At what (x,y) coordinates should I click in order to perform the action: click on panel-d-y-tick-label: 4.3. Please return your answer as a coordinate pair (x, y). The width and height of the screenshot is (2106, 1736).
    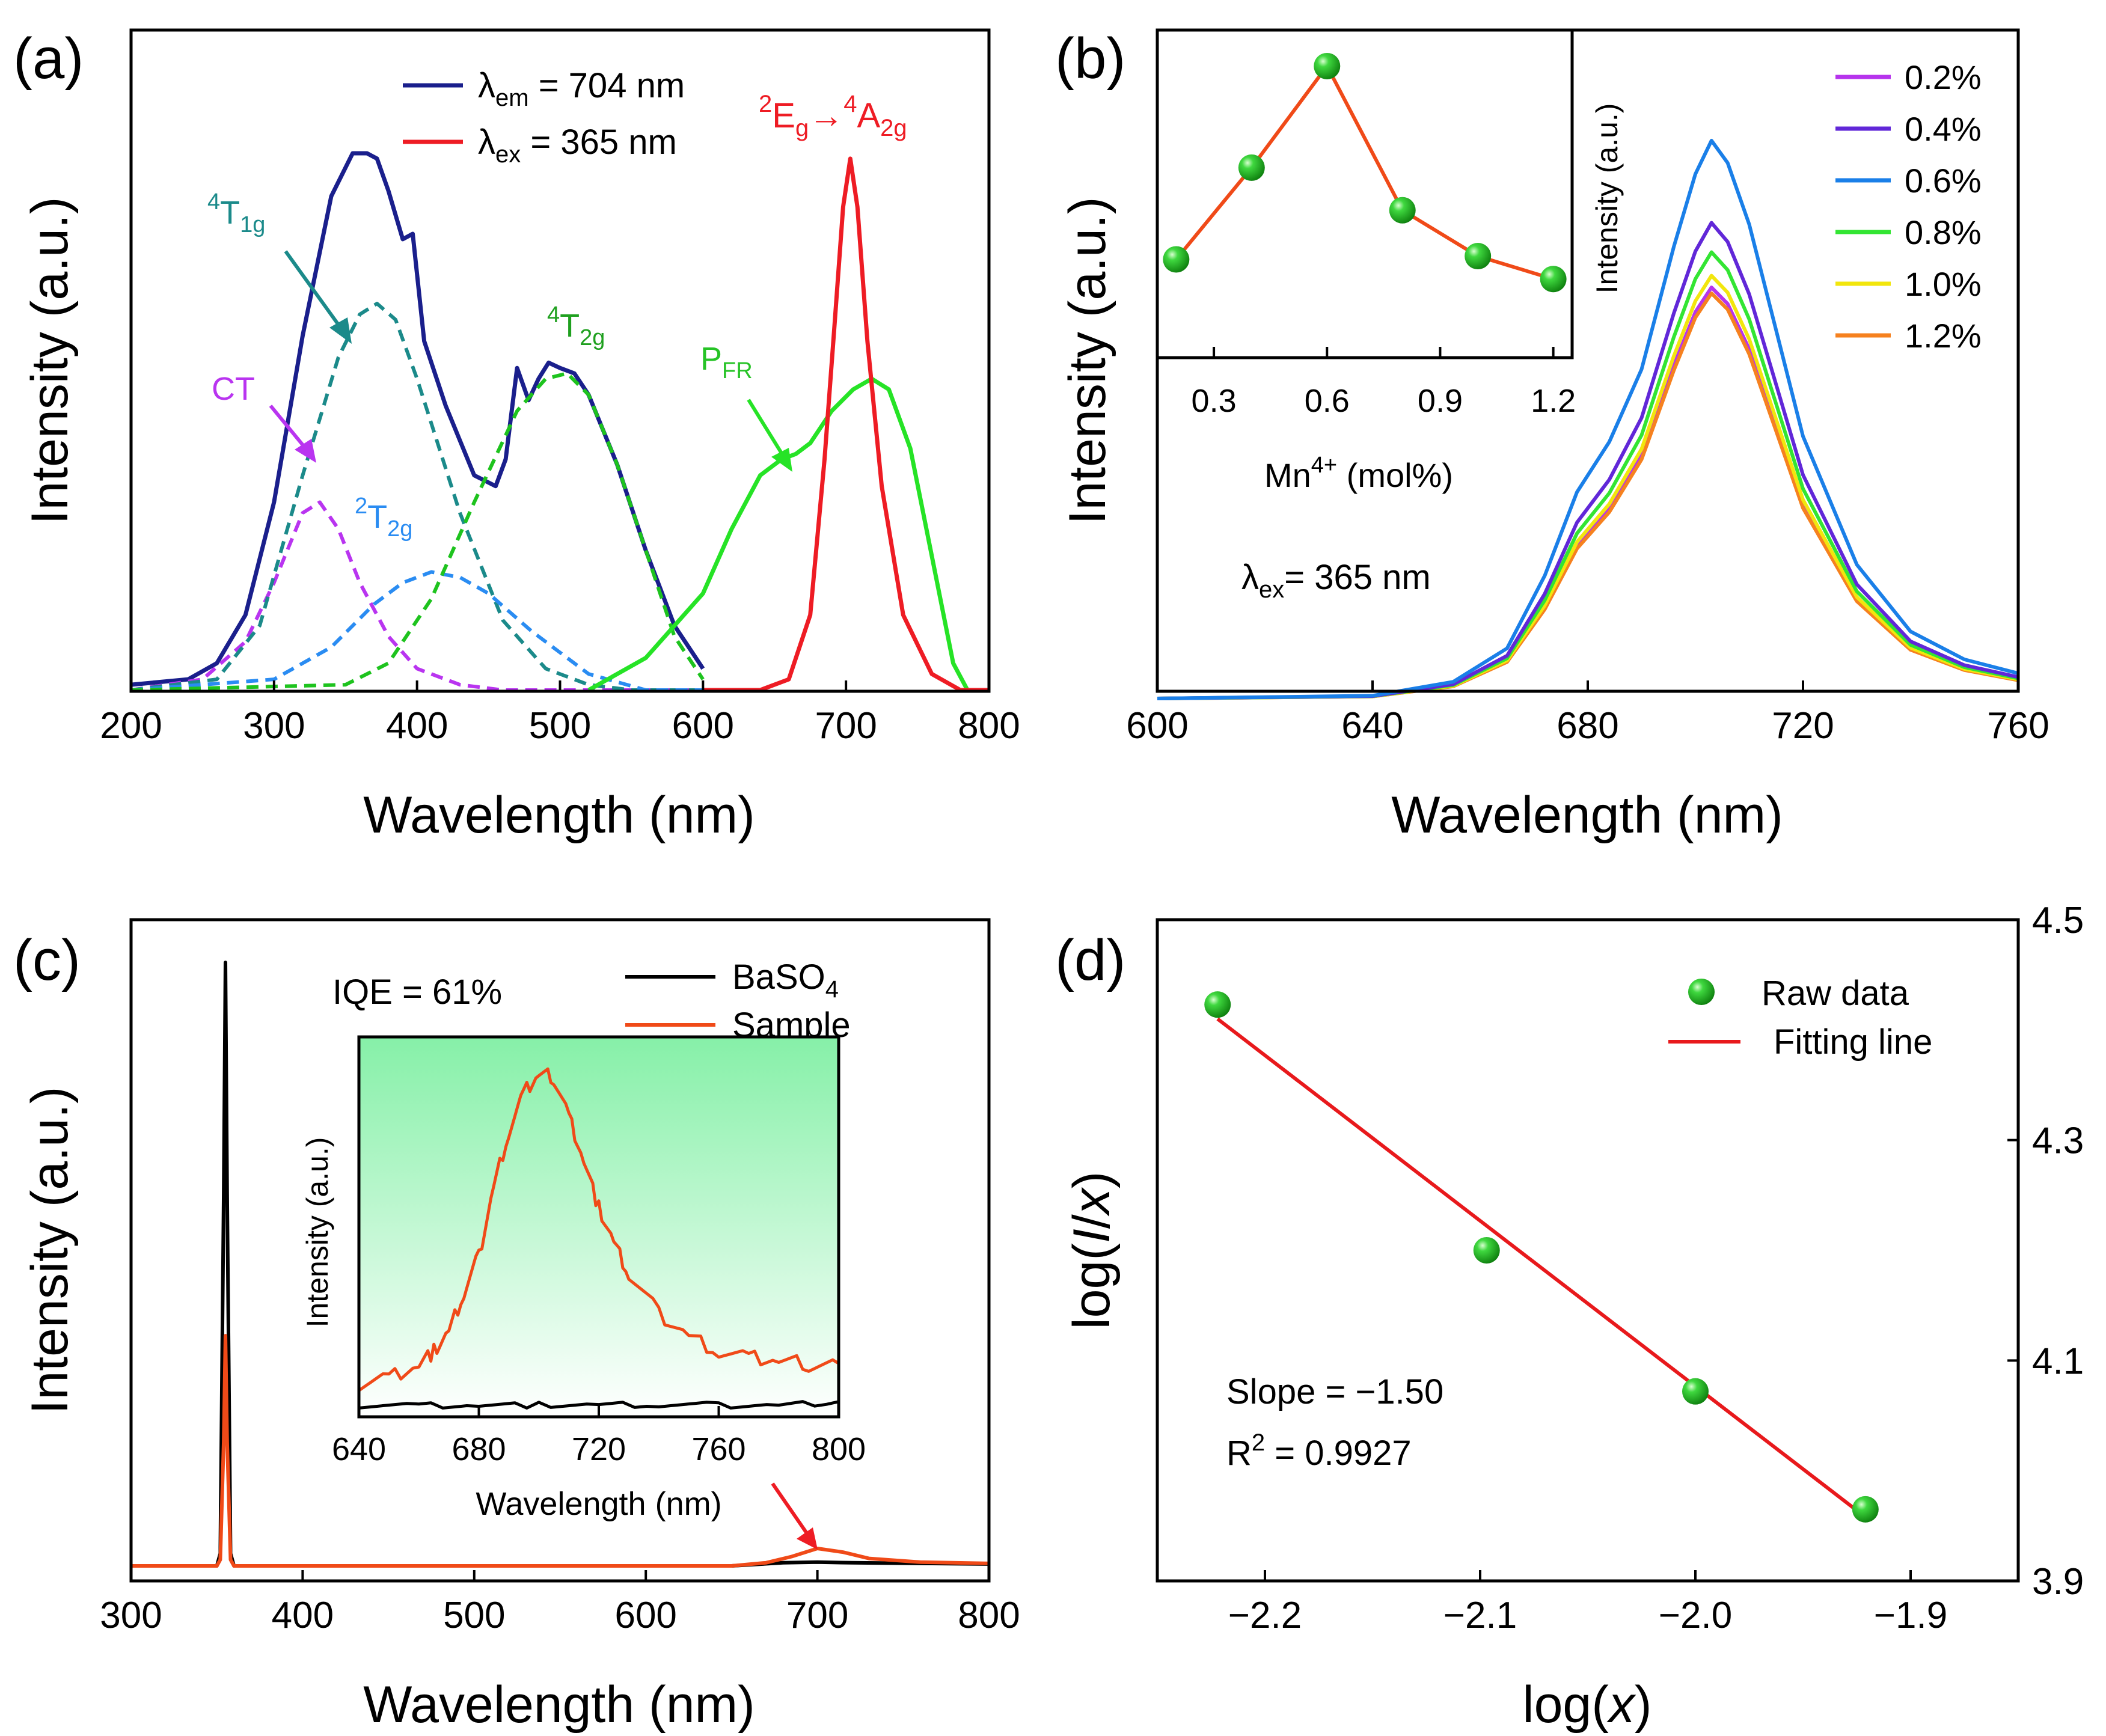
    Looking at the image, I should click on (2058, 1141).